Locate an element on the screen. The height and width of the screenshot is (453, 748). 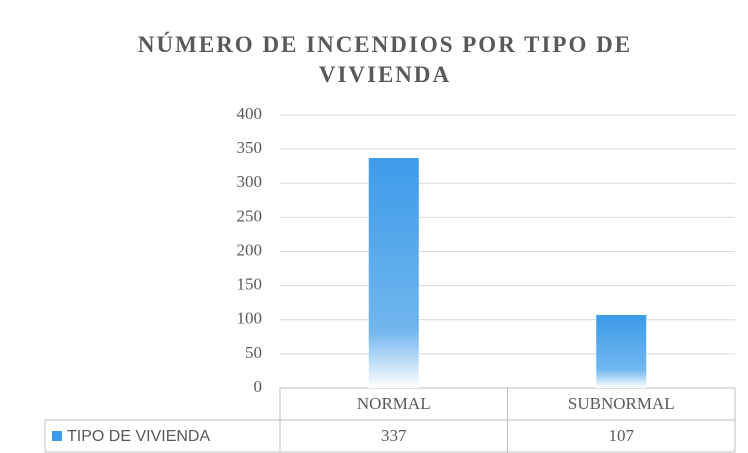
y-tick-label: 100 is located at coordinates (250, 318).